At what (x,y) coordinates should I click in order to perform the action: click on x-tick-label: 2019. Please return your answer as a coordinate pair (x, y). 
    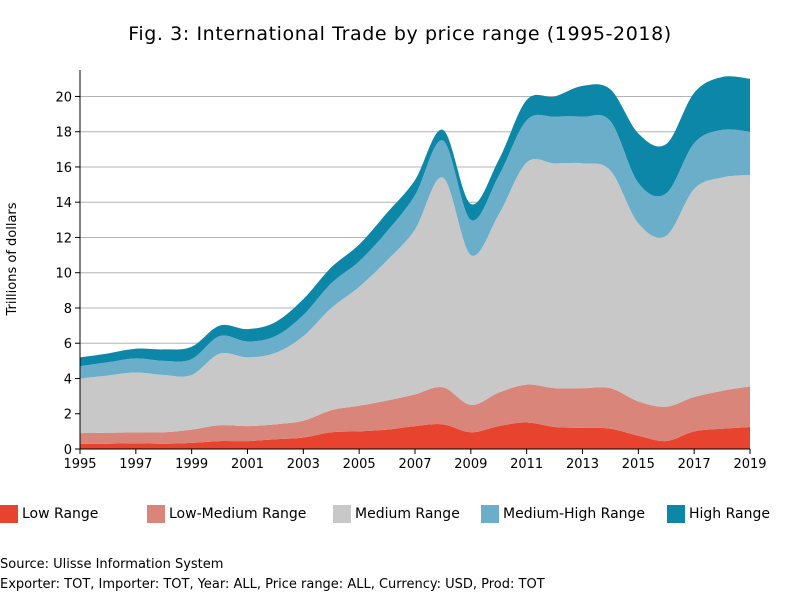
    Looking at the image, I should click on (749, 464).